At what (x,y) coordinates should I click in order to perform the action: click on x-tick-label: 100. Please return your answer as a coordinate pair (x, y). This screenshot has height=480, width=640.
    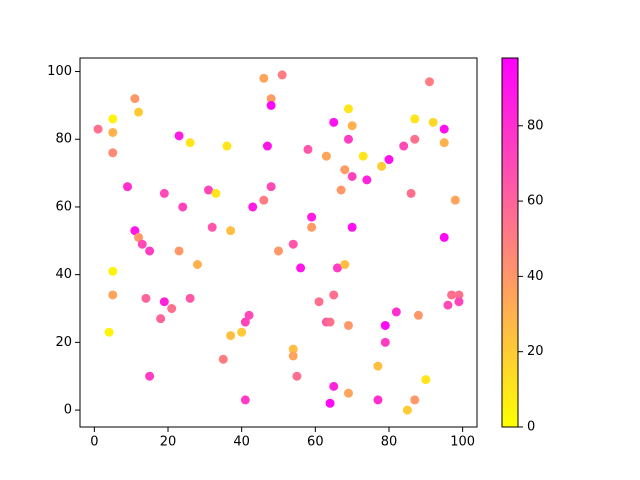
    Looking at the image, I should click on (462, 442).